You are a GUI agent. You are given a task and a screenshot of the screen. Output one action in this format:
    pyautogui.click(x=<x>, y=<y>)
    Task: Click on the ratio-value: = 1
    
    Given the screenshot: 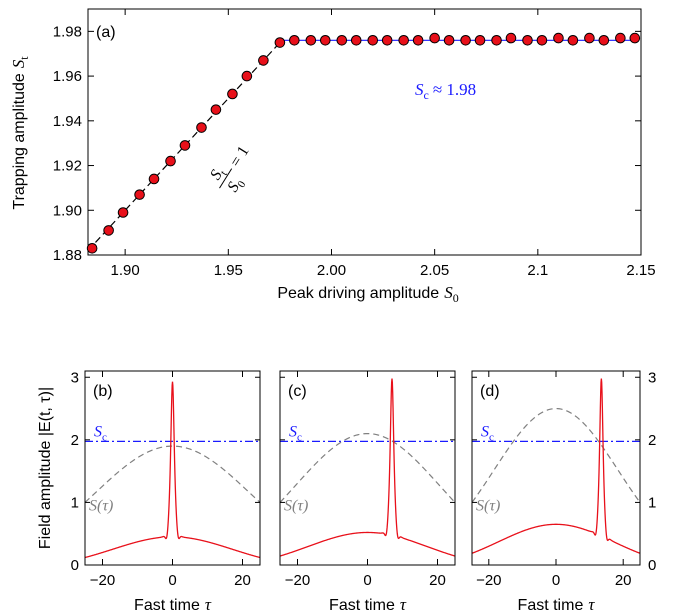 What is the action you would take?
    pyautogui.click(x=240, y=156)
    